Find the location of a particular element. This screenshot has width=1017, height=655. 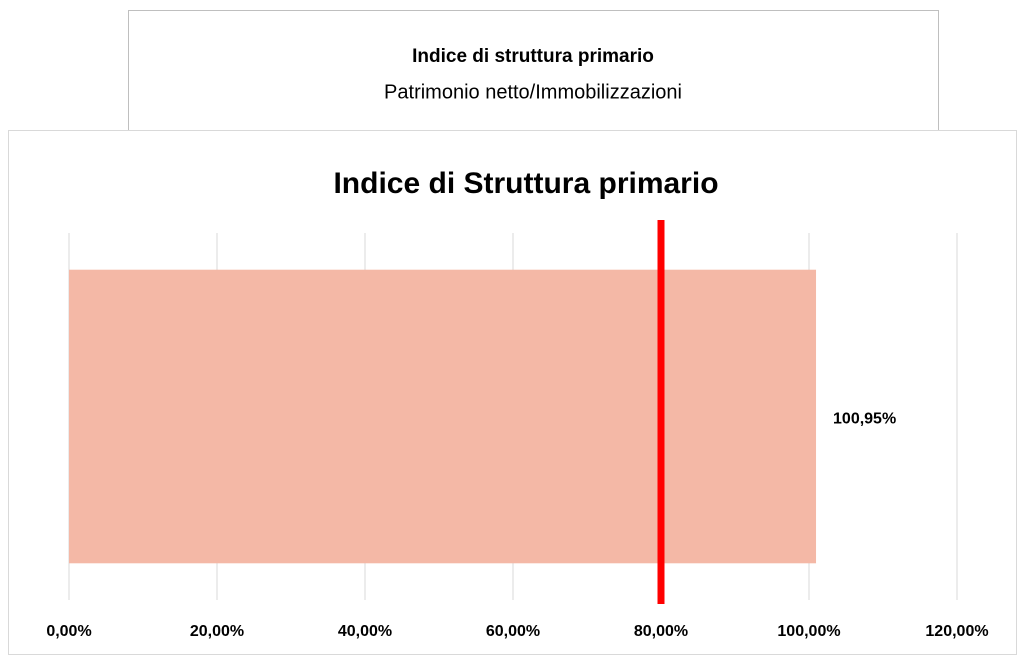

x-tick-label: 120,00% is located at coordinates (956, 631).